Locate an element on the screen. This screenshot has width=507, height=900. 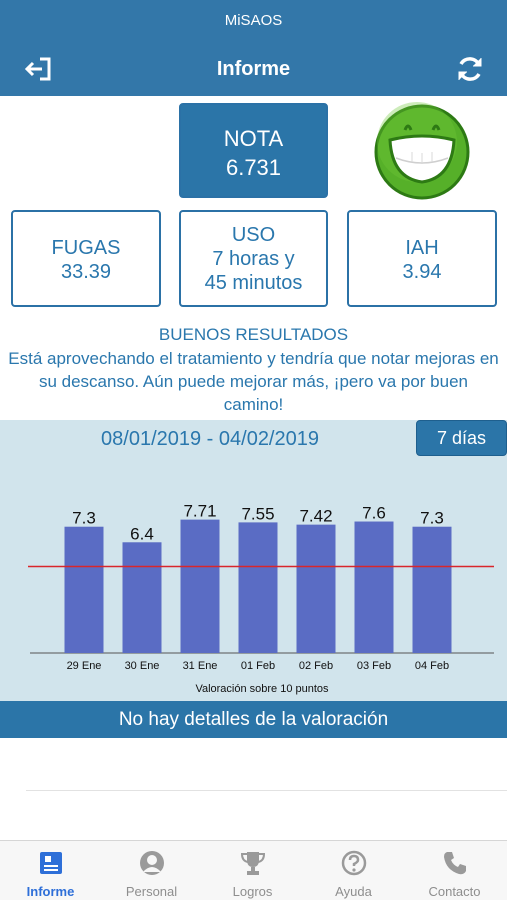
date-range: 08/01/2019 - 04/02/2019 is located at coordinates (210, 439).